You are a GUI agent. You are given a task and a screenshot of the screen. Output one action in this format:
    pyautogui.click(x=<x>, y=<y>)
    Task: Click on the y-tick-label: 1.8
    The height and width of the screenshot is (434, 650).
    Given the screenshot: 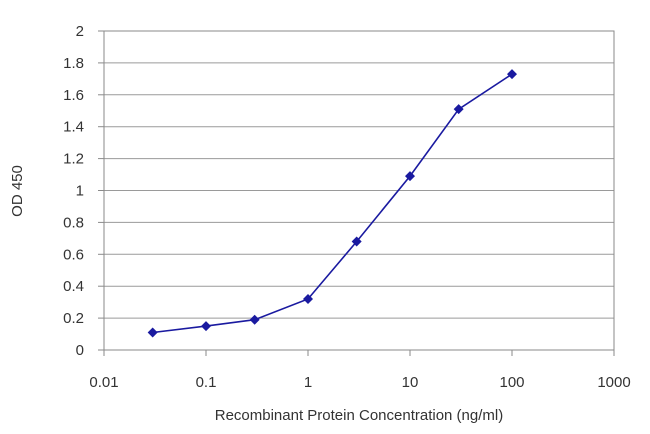 What is the action you would take?
    pyautogui.click(x=73, y=63)
    